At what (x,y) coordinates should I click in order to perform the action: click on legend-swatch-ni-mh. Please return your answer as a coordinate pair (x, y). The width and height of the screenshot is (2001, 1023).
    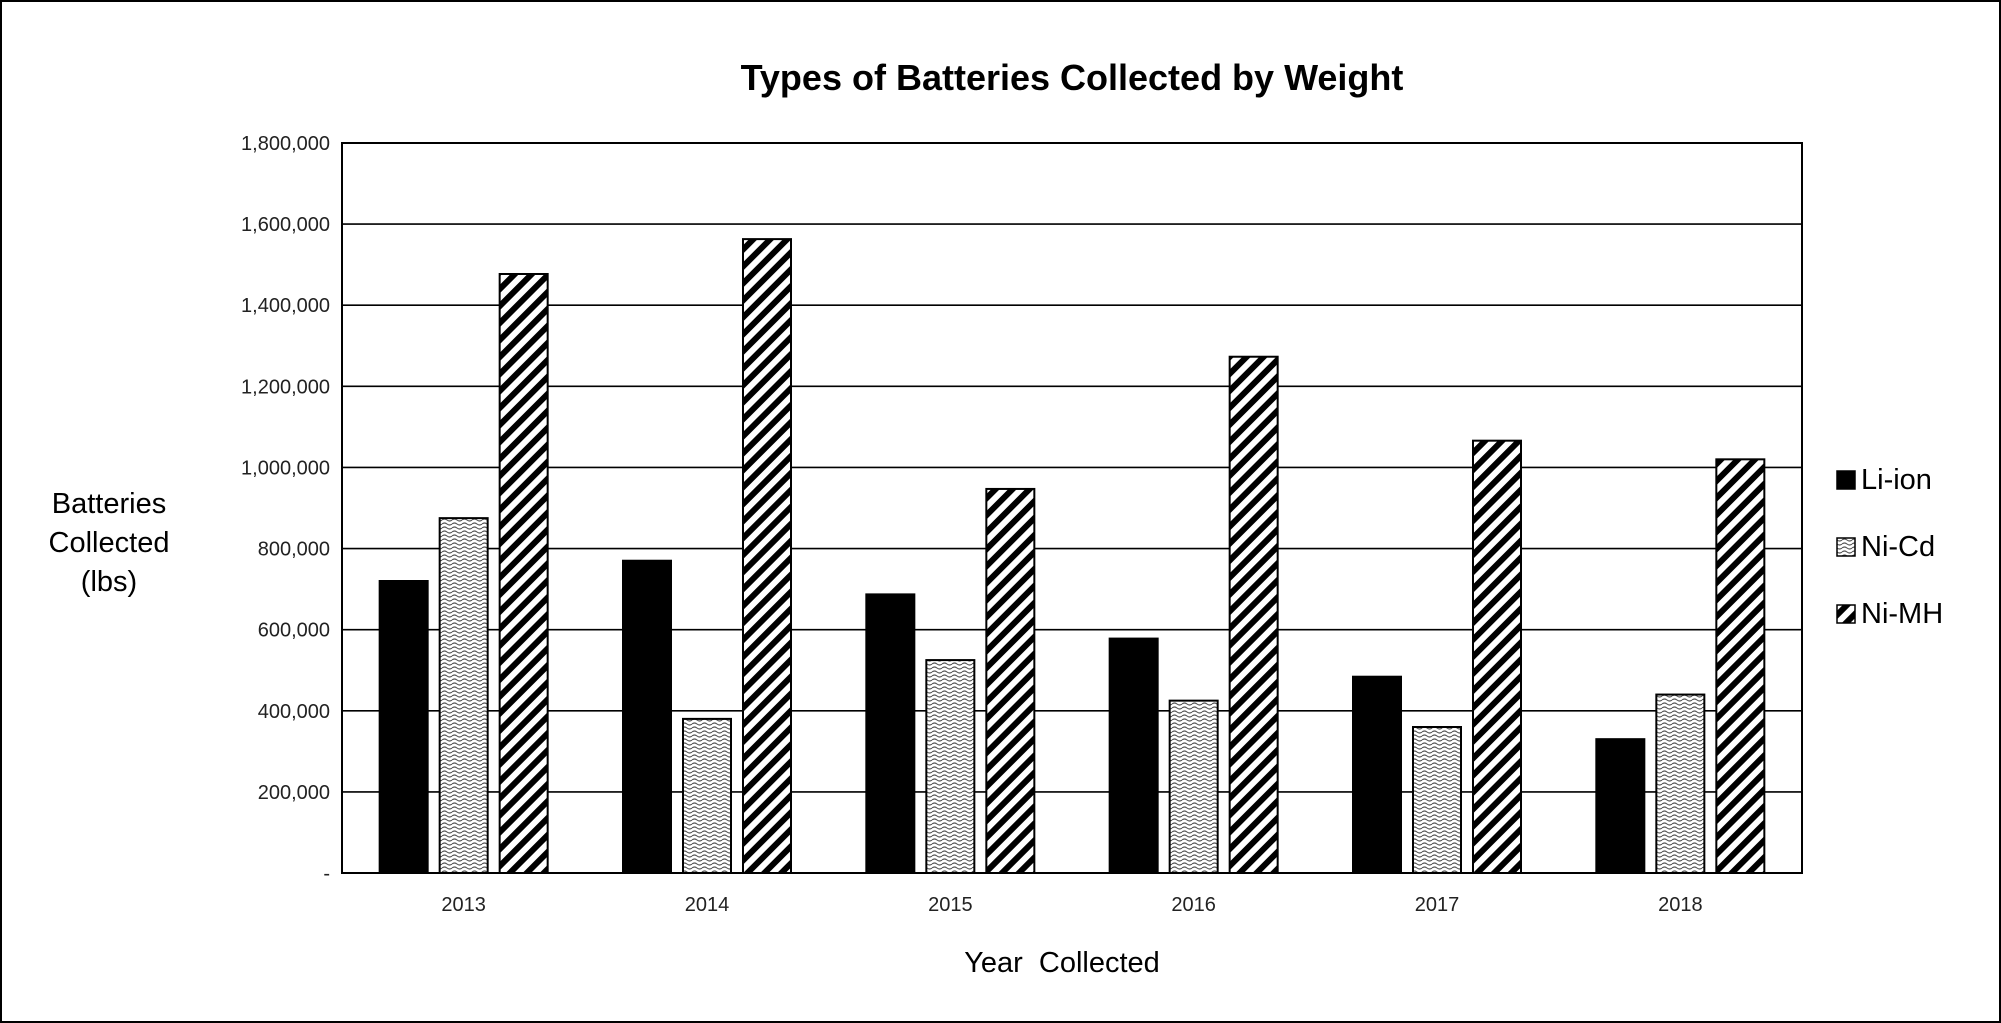
    Looking at the image, I should click on (1846, 614).